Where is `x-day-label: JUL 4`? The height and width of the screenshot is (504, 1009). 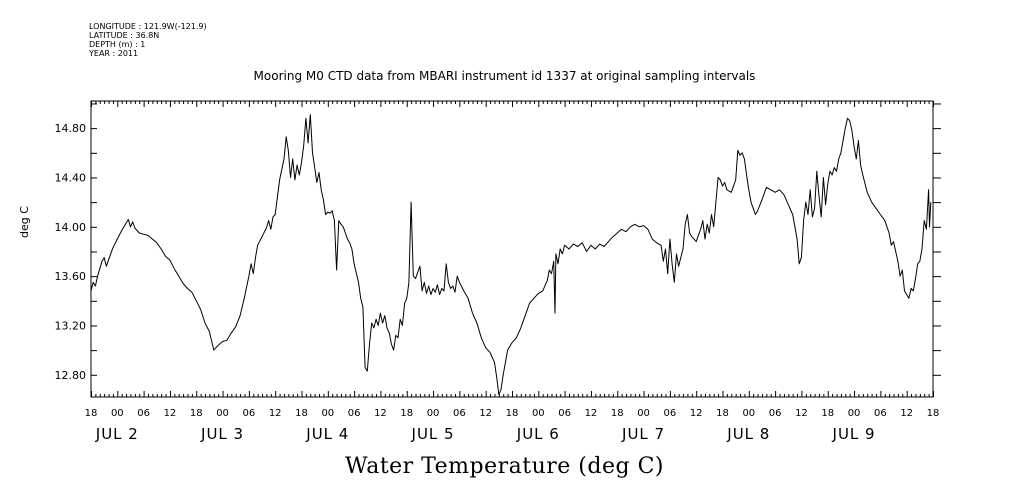
x-day-label: JUL 4 is located at coordinates (327, 434).